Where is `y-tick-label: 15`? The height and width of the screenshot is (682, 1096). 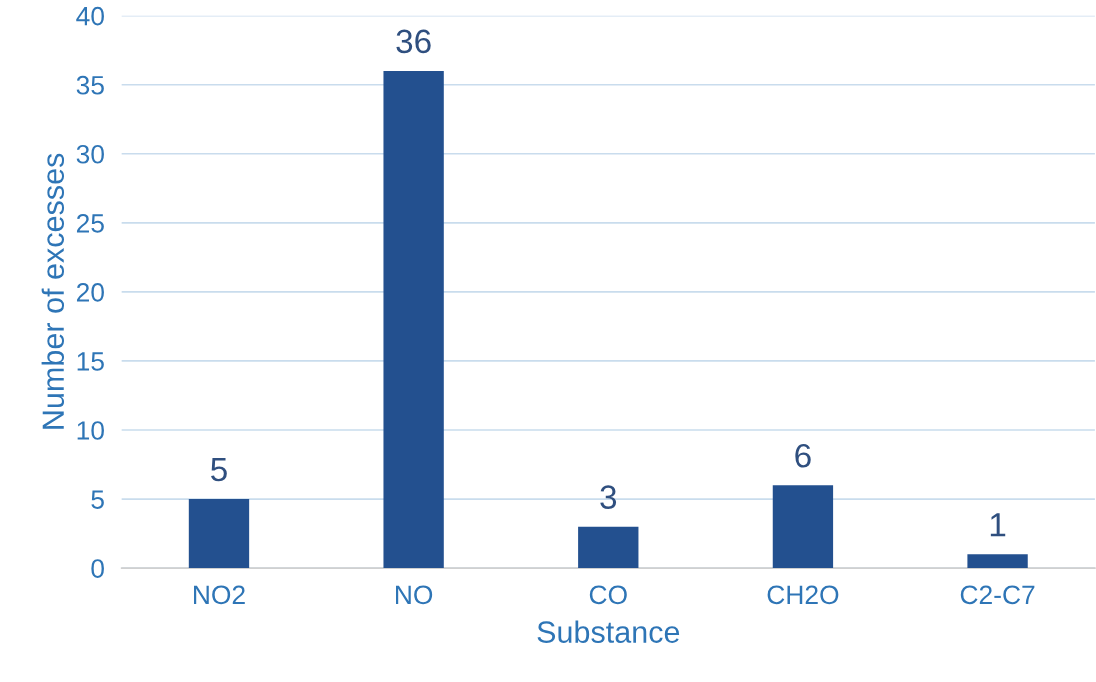
y-tick-label: 15 is located at coordinates (90, 361).